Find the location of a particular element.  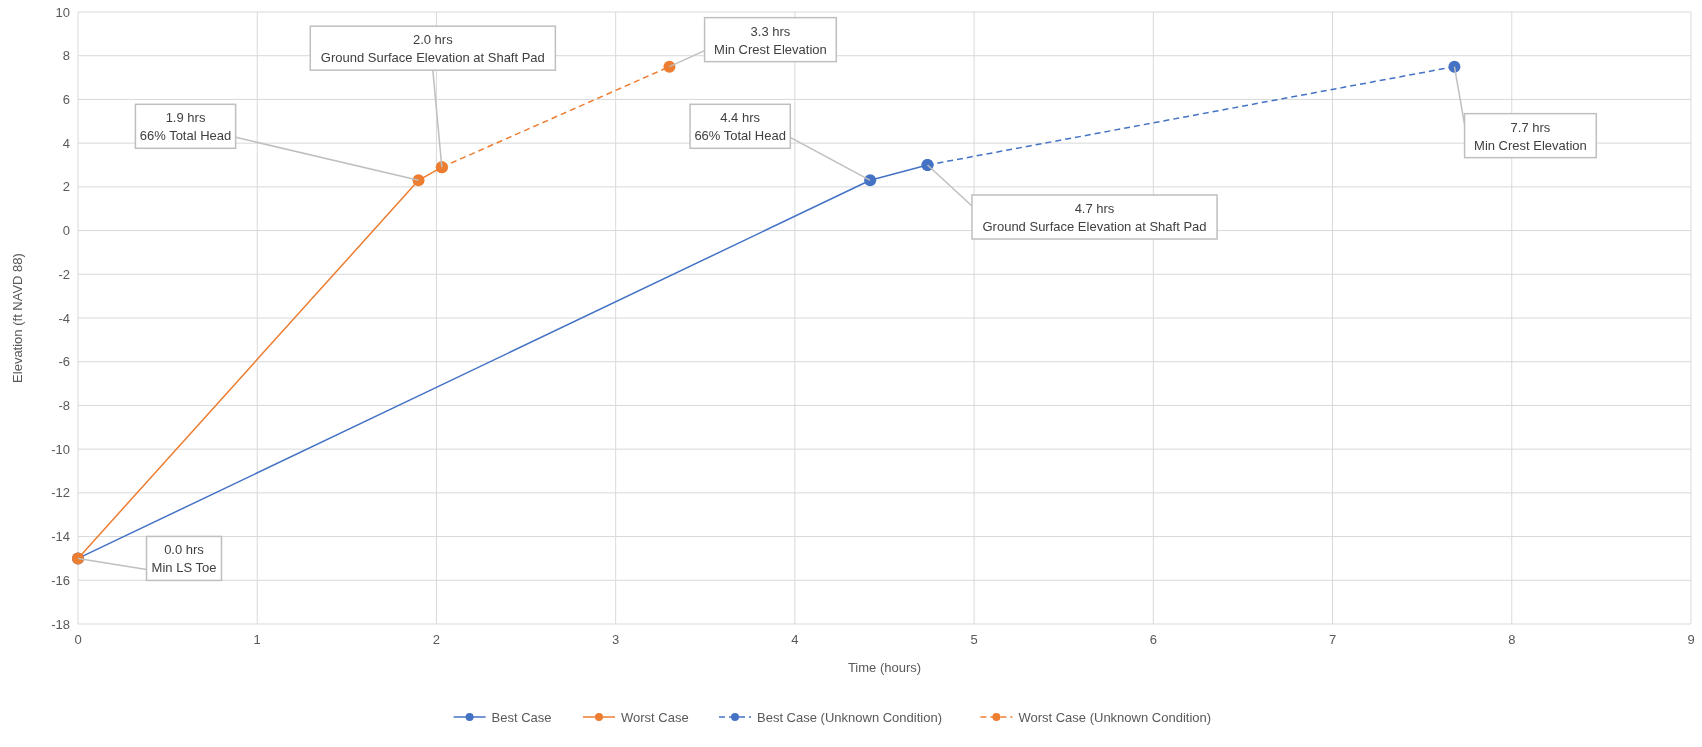

annotation: 4.7 hrs Ground Surface Elevation at Shaft Pad is located at coordinates (1094, 217).